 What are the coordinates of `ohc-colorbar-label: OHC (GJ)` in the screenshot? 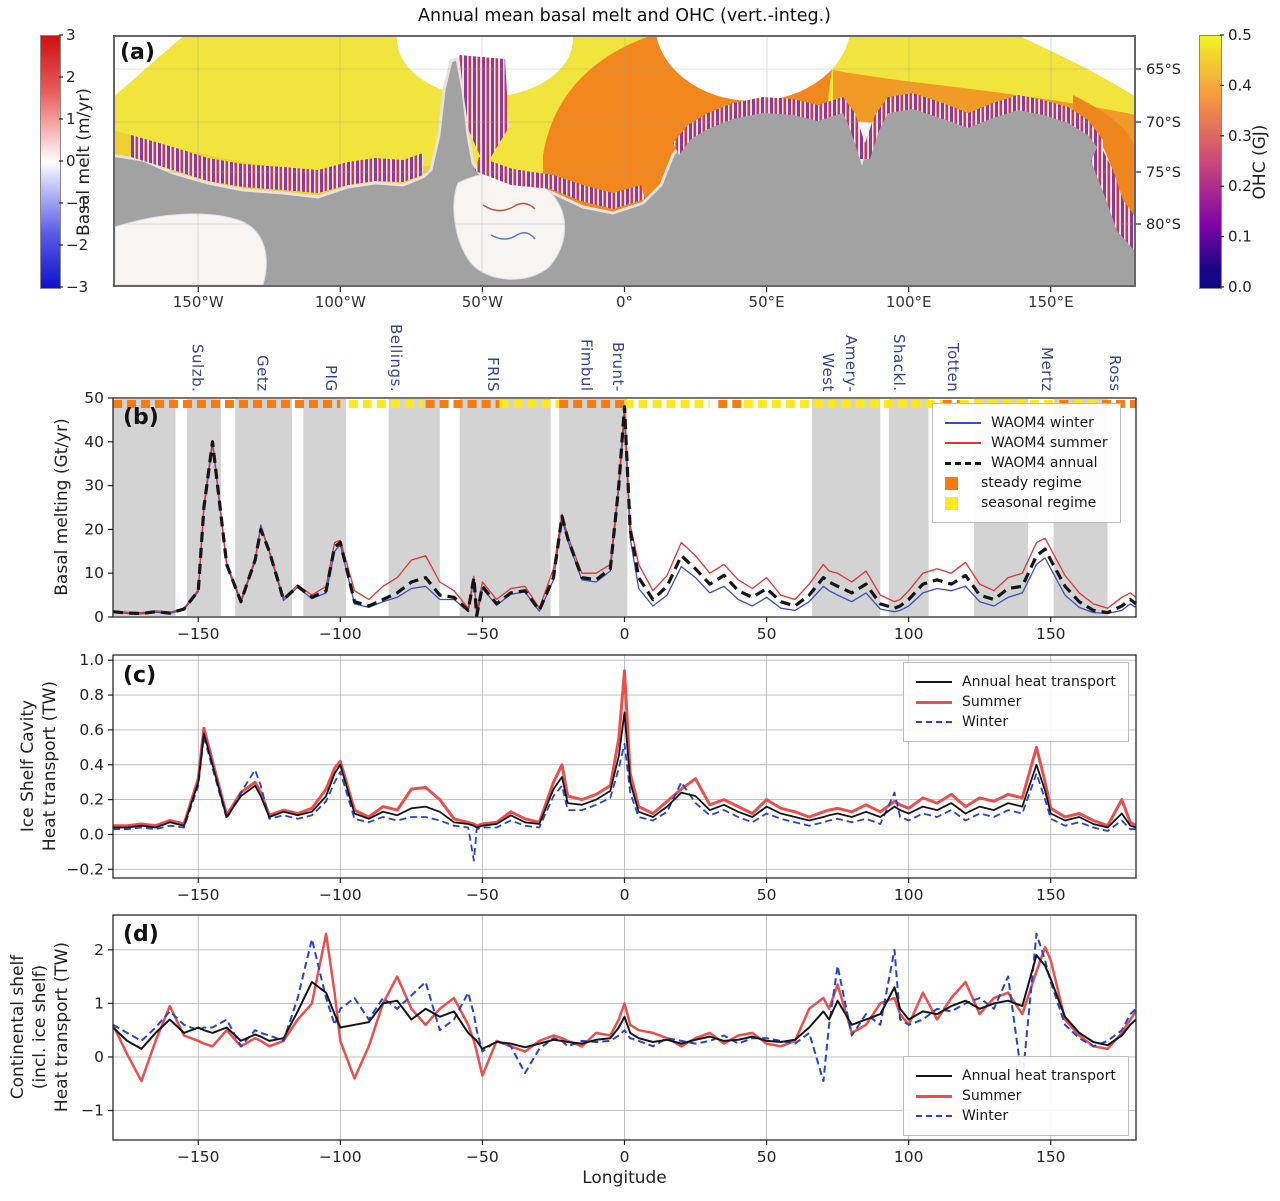 It's located at (1260, 162).